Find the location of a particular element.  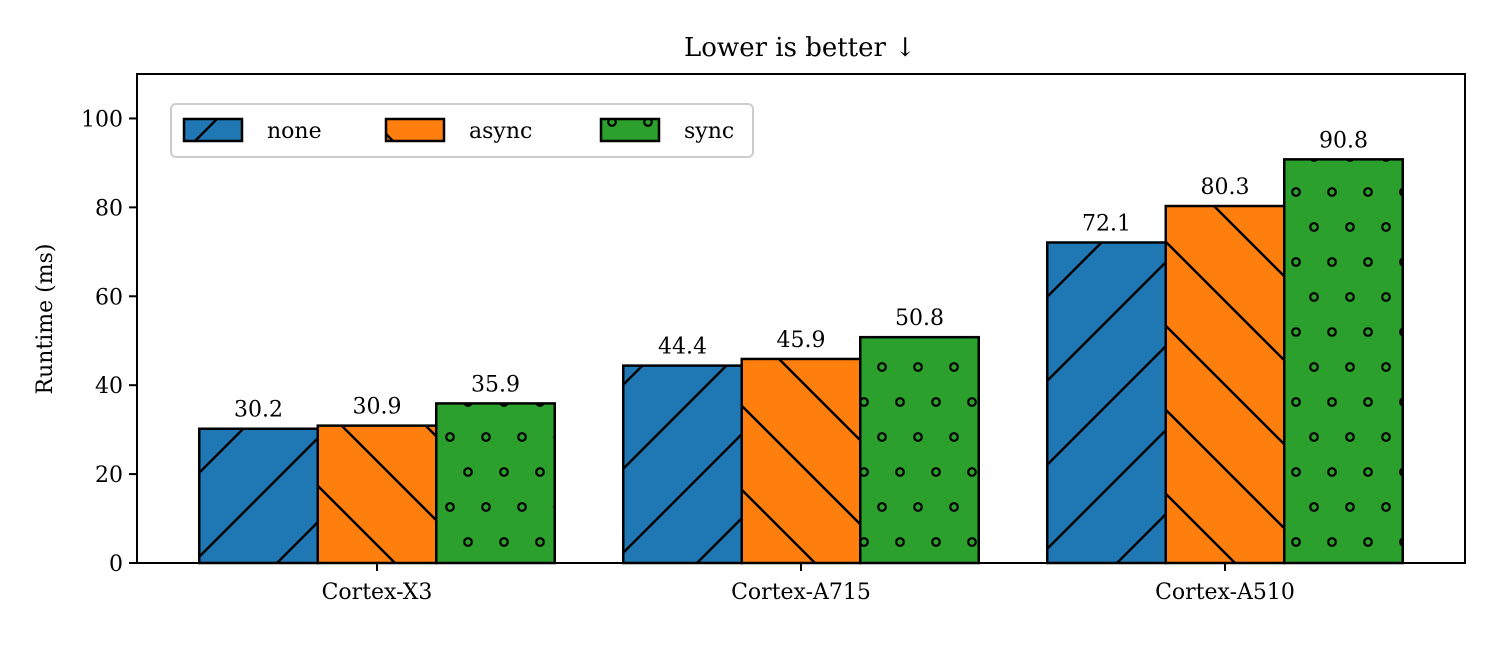

y-tick-label: 40 is located at coordinates (109, 386).